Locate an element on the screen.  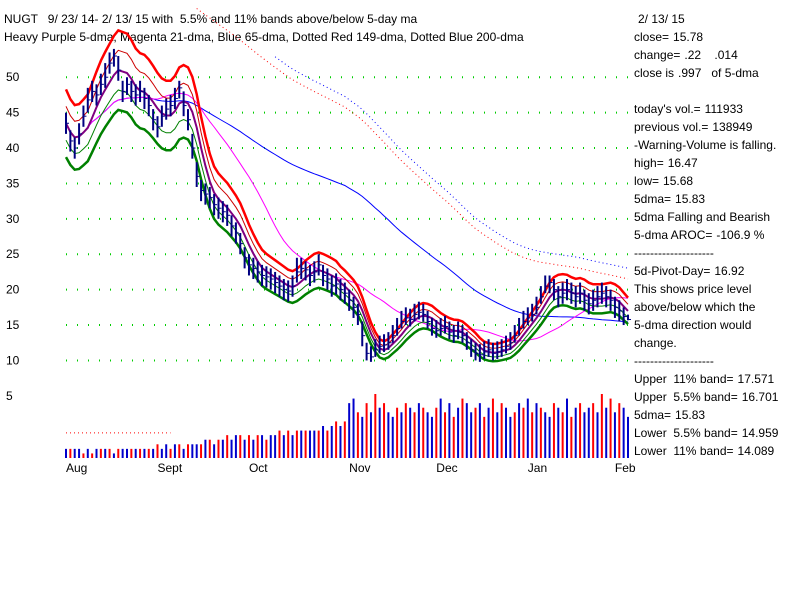
stat-label: close is is located at coordinates (654, 73).